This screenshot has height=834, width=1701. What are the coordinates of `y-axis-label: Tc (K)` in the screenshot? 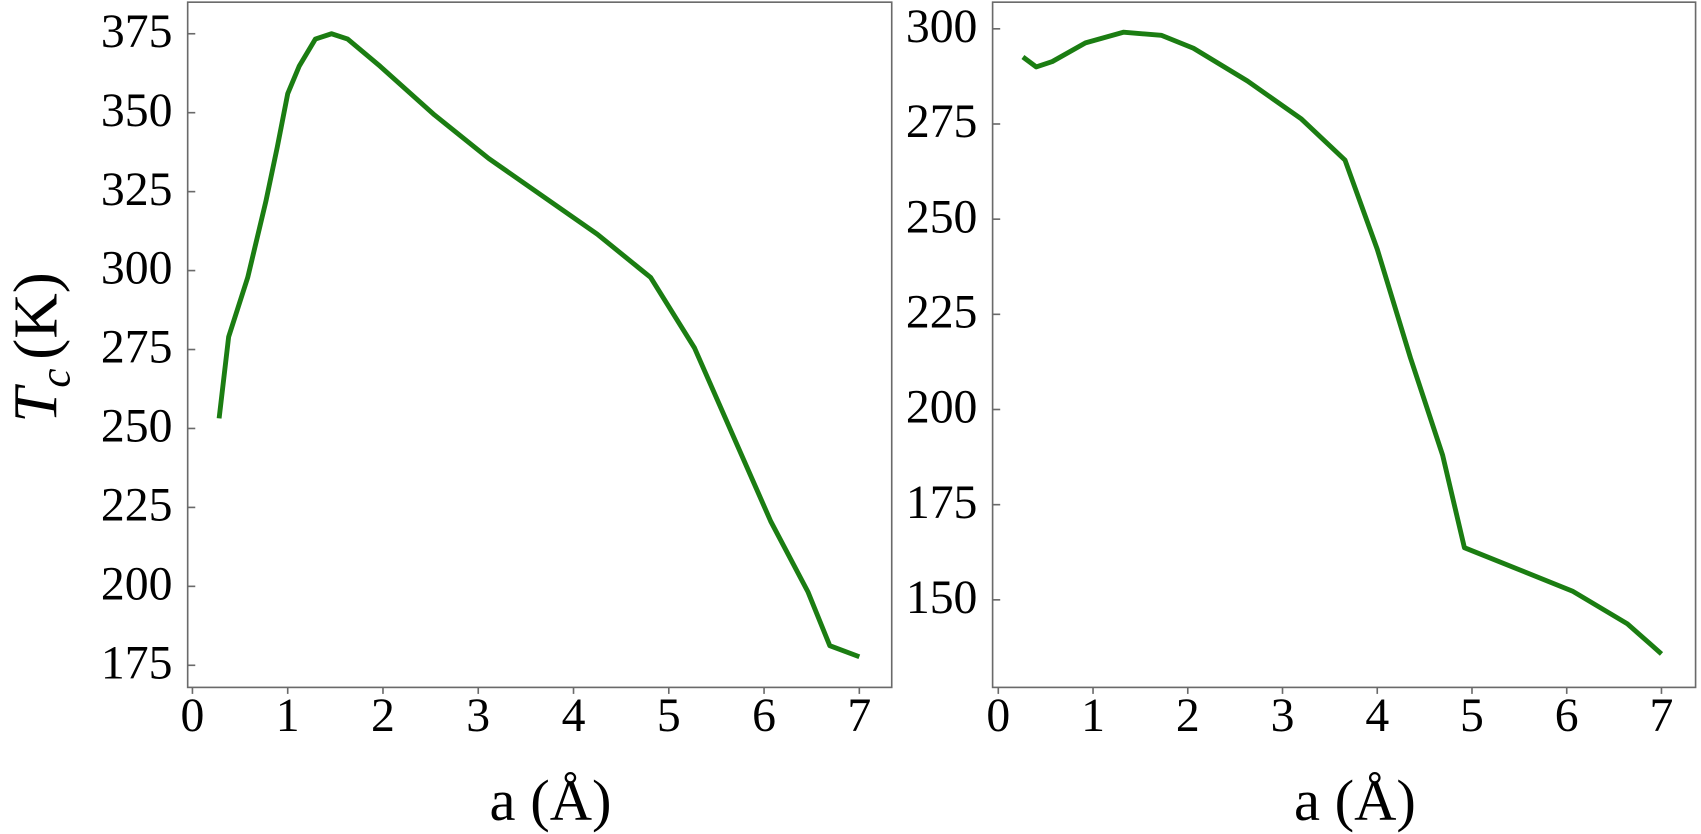 It's located at (39, 347).